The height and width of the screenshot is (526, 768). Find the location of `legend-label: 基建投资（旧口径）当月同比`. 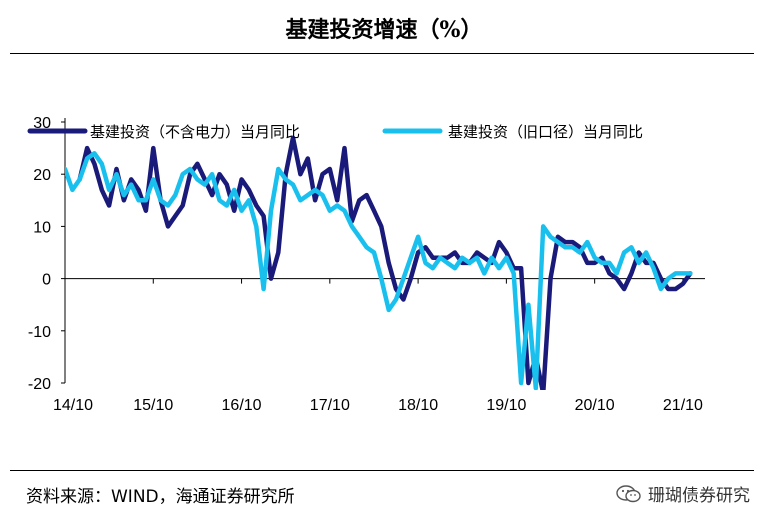

legend-label: 基建投资（旧口径）当月同比 is located at coordinates (545, 132).